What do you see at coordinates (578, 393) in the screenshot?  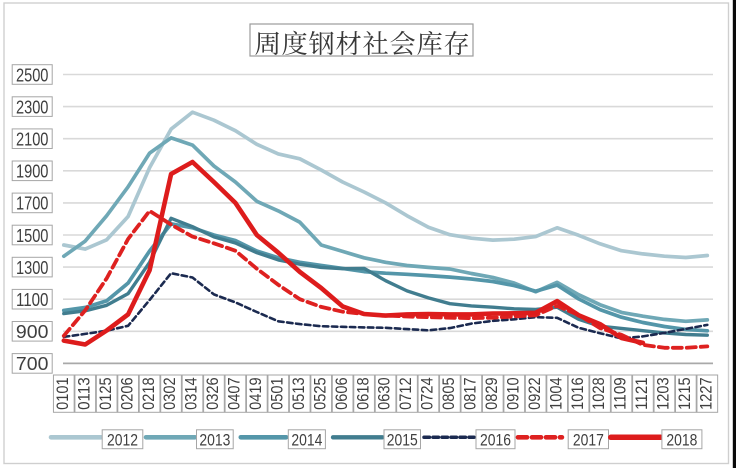 I see `svg-text: 1016` at bounding box center [578, 393].